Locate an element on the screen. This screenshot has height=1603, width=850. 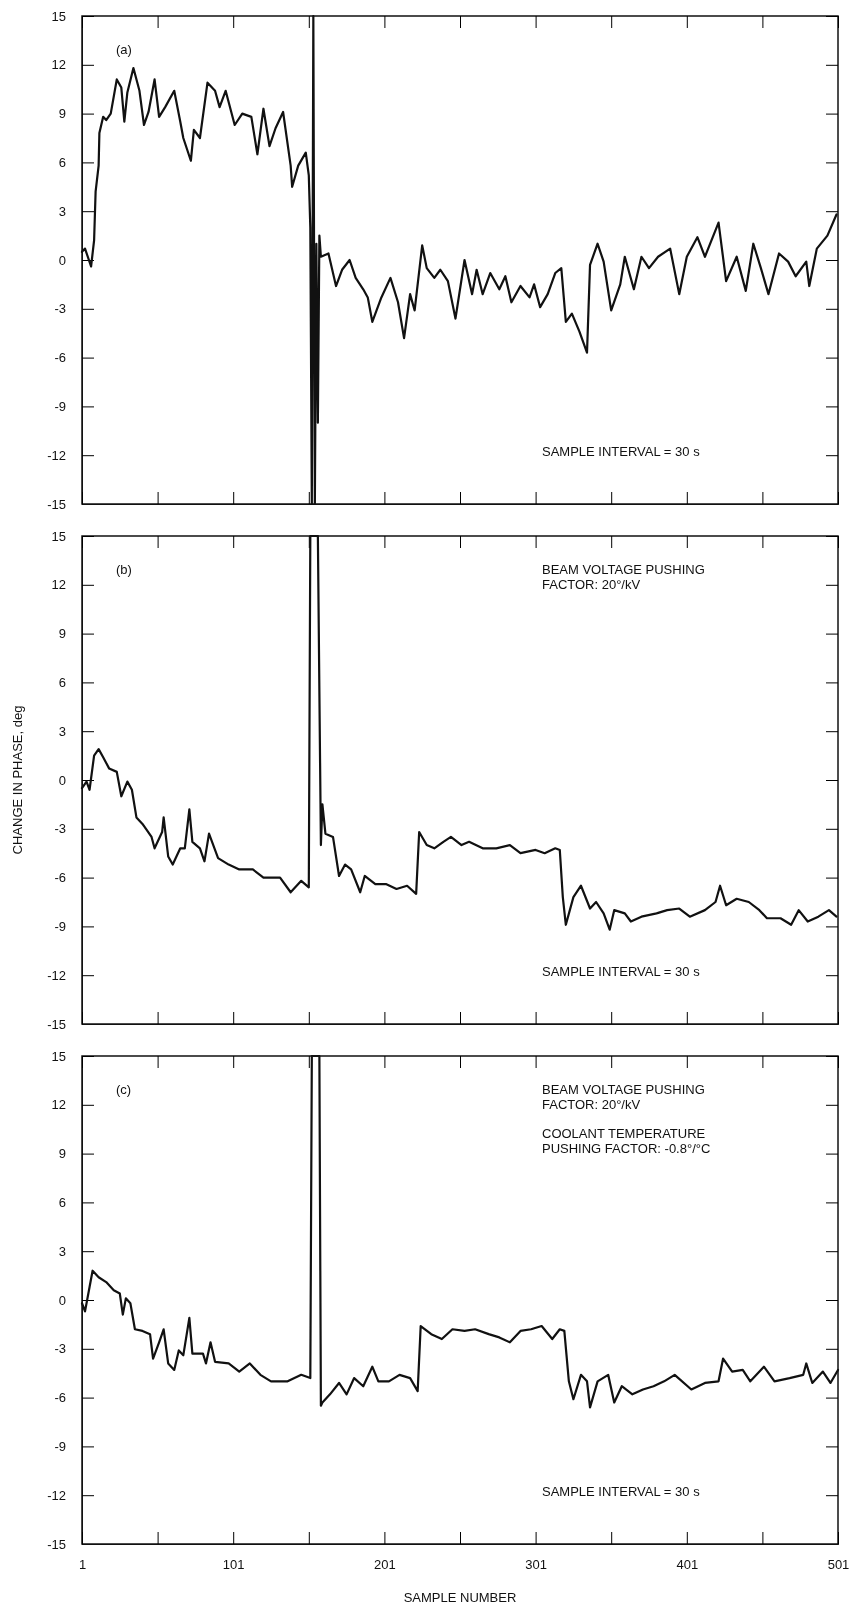
annotation: (a) is located at coordinates (124, 49).